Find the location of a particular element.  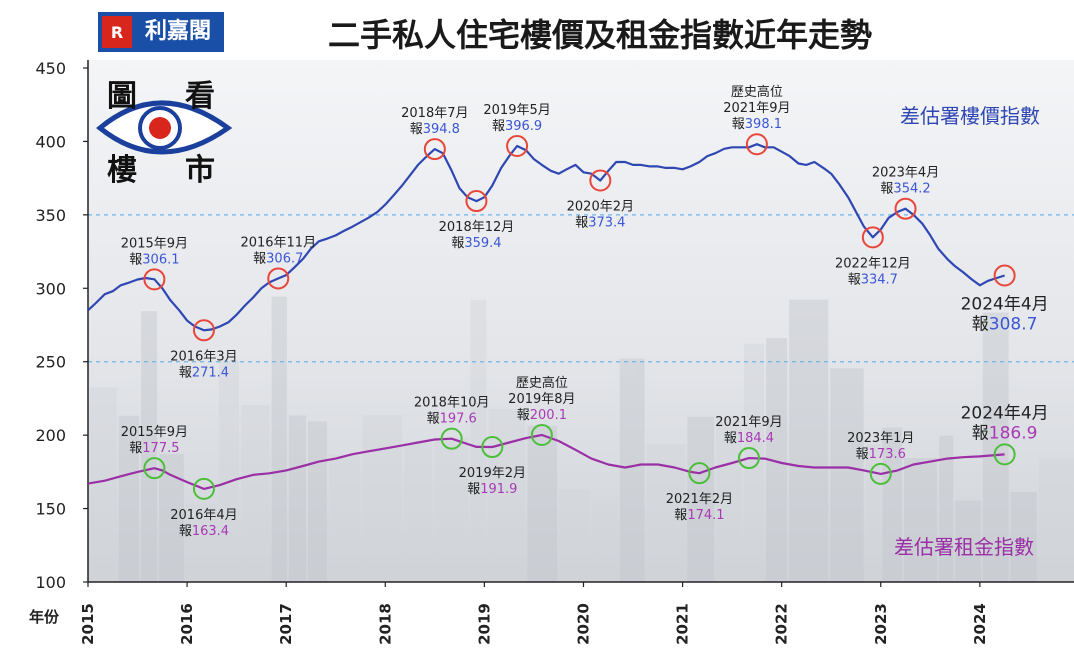

annotation-date: 2021年2月 is located at coordinates (699, 499).